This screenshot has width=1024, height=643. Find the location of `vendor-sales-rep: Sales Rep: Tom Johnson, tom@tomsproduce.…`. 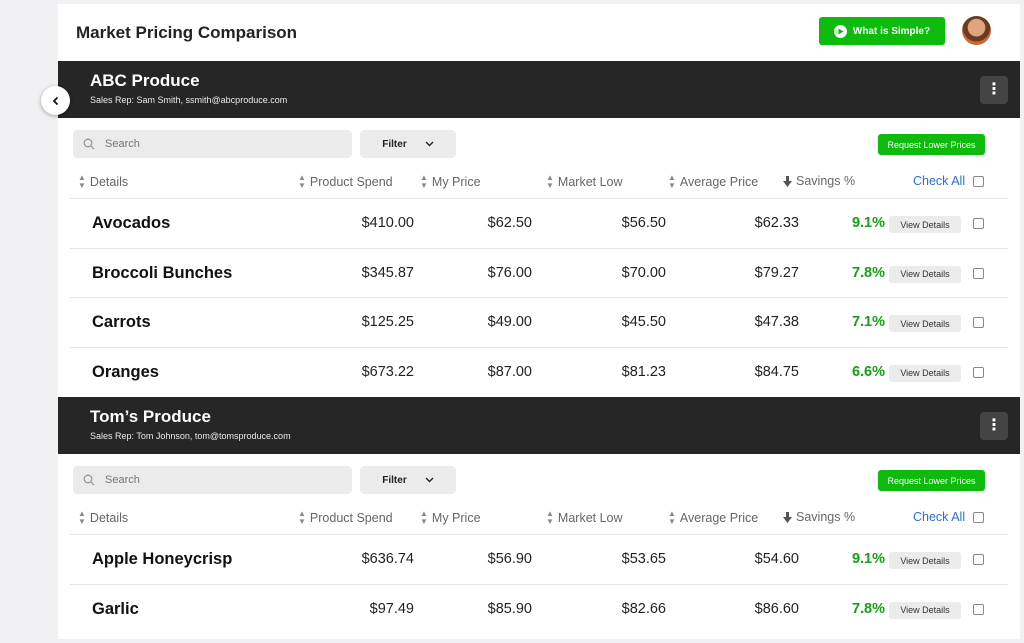

vendor-sales-rep: Sales Rep: Tom Johnson, tom@tomsproduce.… is located at coordinates (190, 436).